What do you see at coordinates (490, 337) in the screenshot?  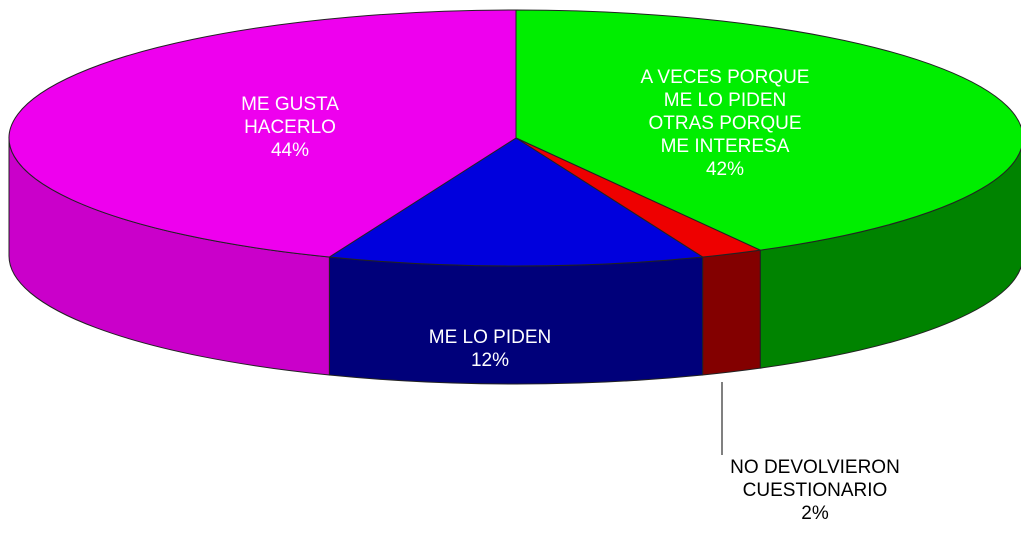 I see `category-name: ME LO PIDEN` at bounding box center [490, 337].